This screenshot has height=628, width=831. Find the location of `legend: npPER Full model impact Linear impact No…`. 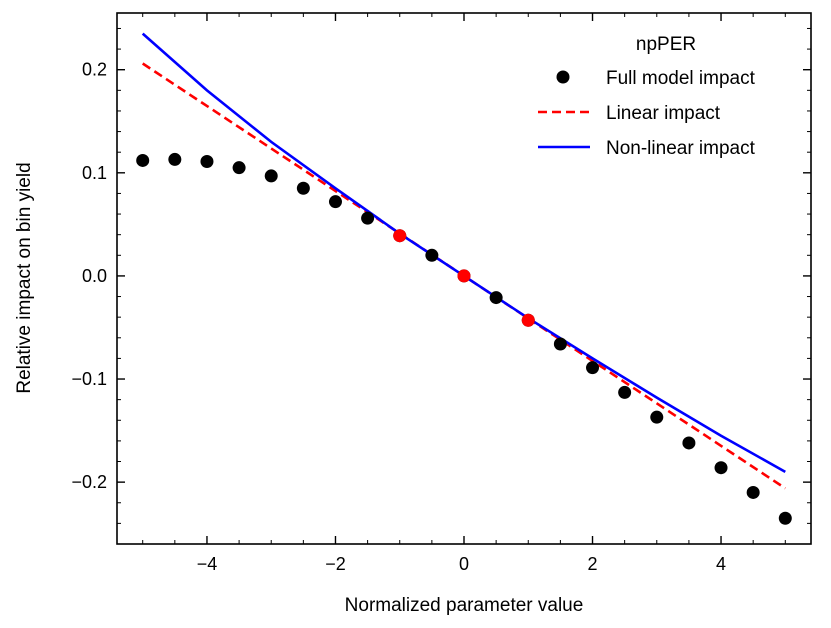

legend: npPER Full model impact Linear impact No… is located at coordinates (647, 96).